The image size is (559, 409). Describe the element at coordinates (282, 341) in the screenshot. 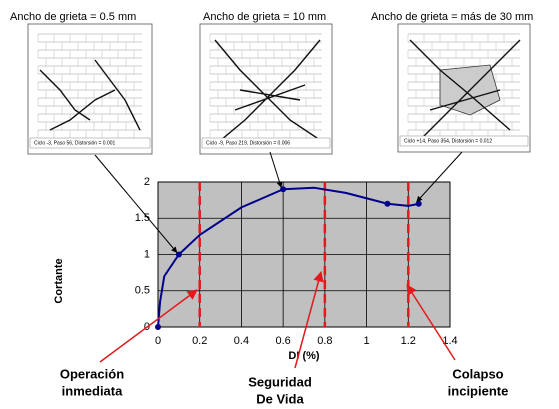

I see `x-tick-label: 0.6` at that location.